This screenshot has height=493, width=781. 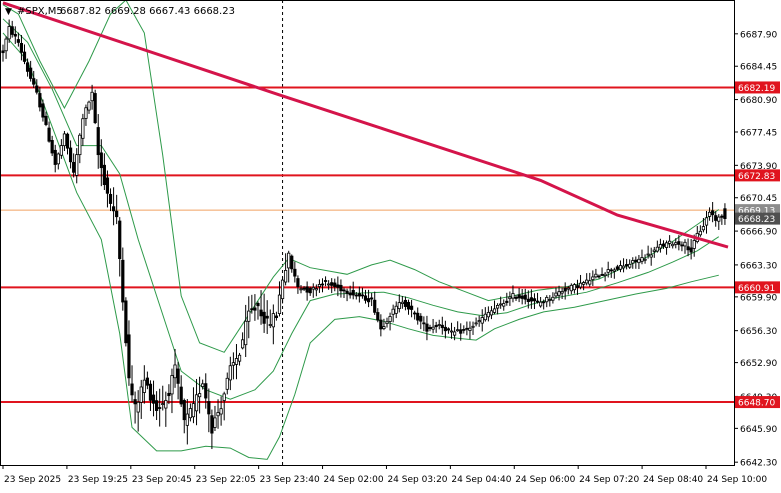 What do you see at coordinates (757, 287) in the screenshot?
I see `level-price-label-bg` at bounding box center [757, 287].